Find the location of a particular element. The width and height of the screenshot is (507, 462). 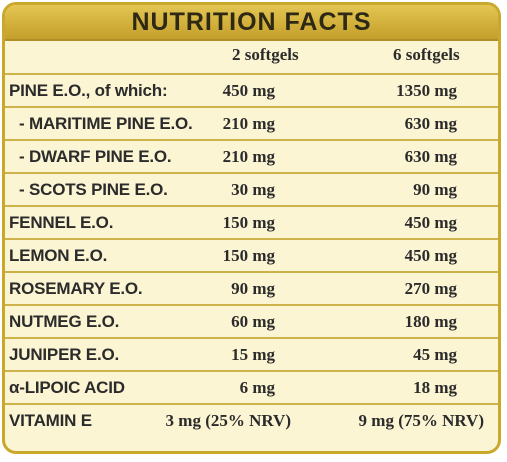

amount-2-softgels: 450 mg is located at coordinates (248, 90).